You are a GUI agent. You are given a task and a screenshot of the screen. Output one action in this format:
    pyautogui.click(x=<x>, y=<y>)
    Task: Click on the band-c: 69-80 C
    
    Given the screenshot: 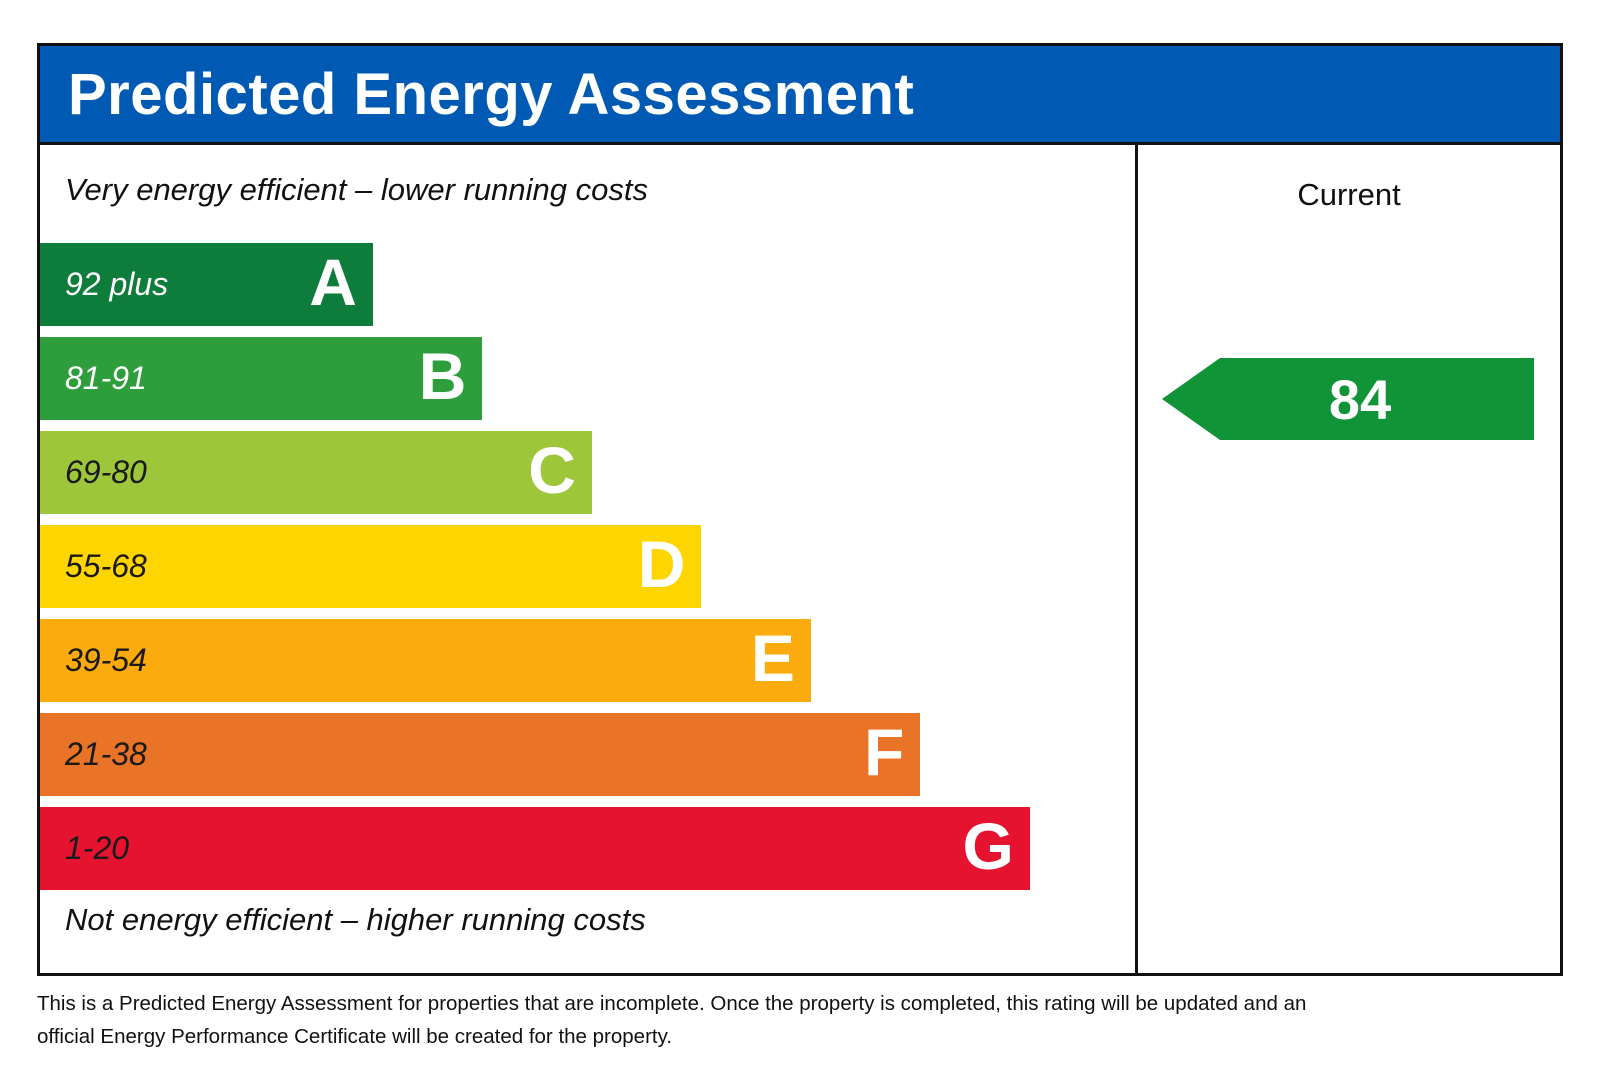 What is the action you would take?
    pyautogui.click(x=316, y=472)
    